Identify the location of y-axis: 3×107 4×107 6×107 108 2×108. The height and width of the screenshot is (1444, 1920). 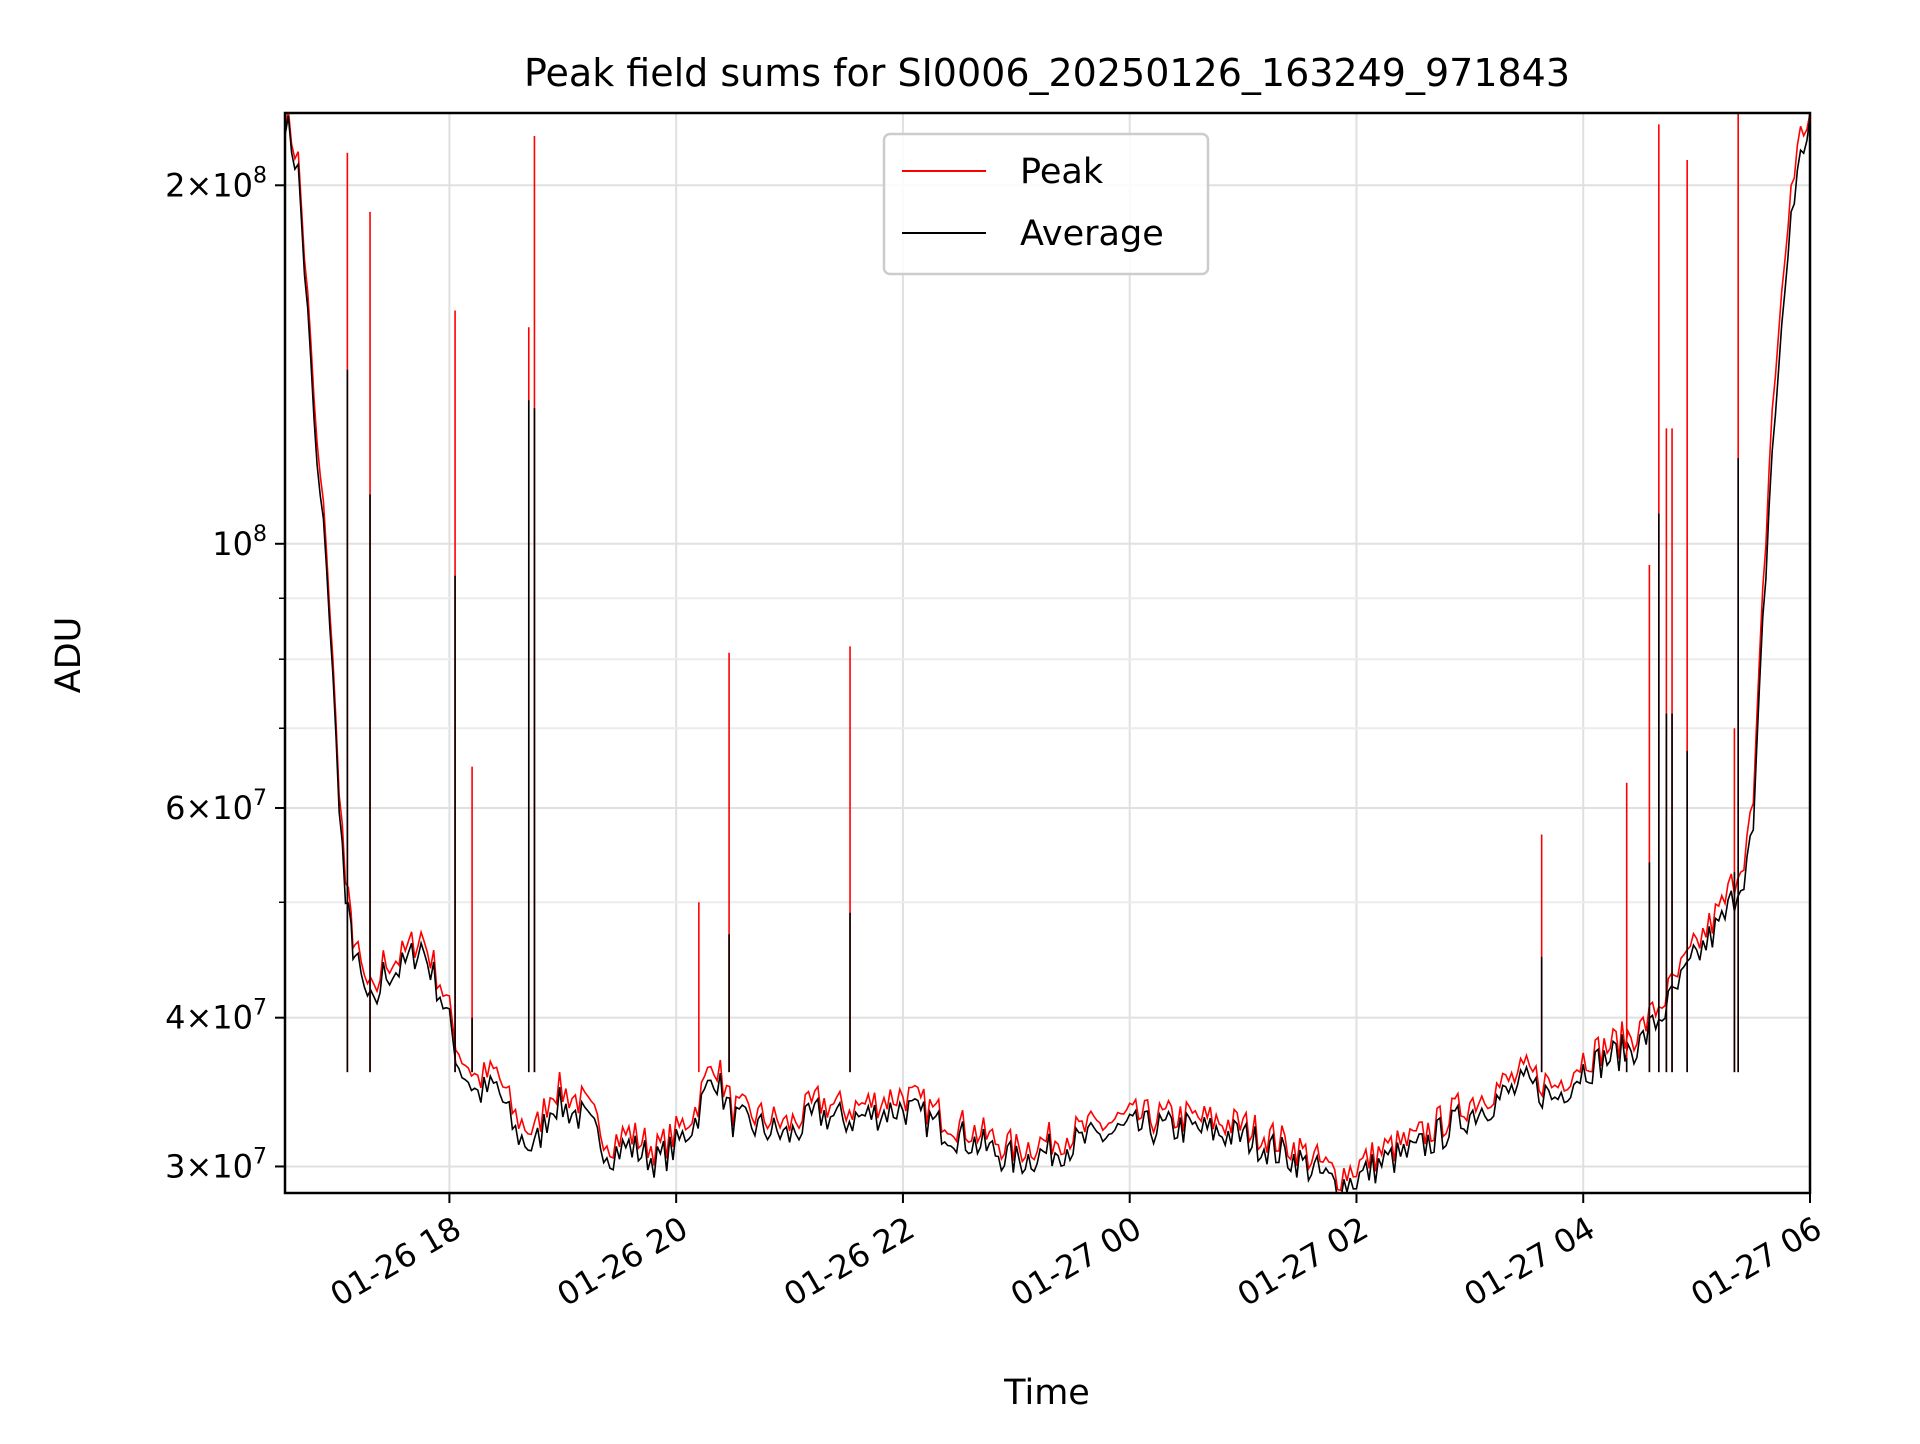
(225, 674).